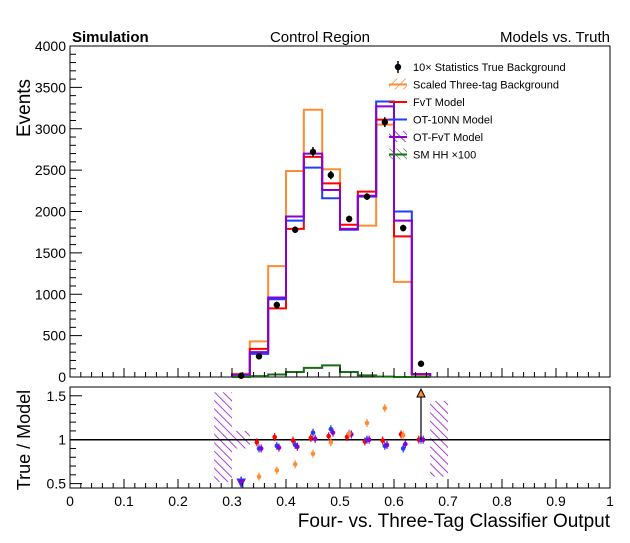  Describe the element at coordinates (489, 68) in the screenshot. I see `legend-label-points: 10× Statistics True Background` at that location.